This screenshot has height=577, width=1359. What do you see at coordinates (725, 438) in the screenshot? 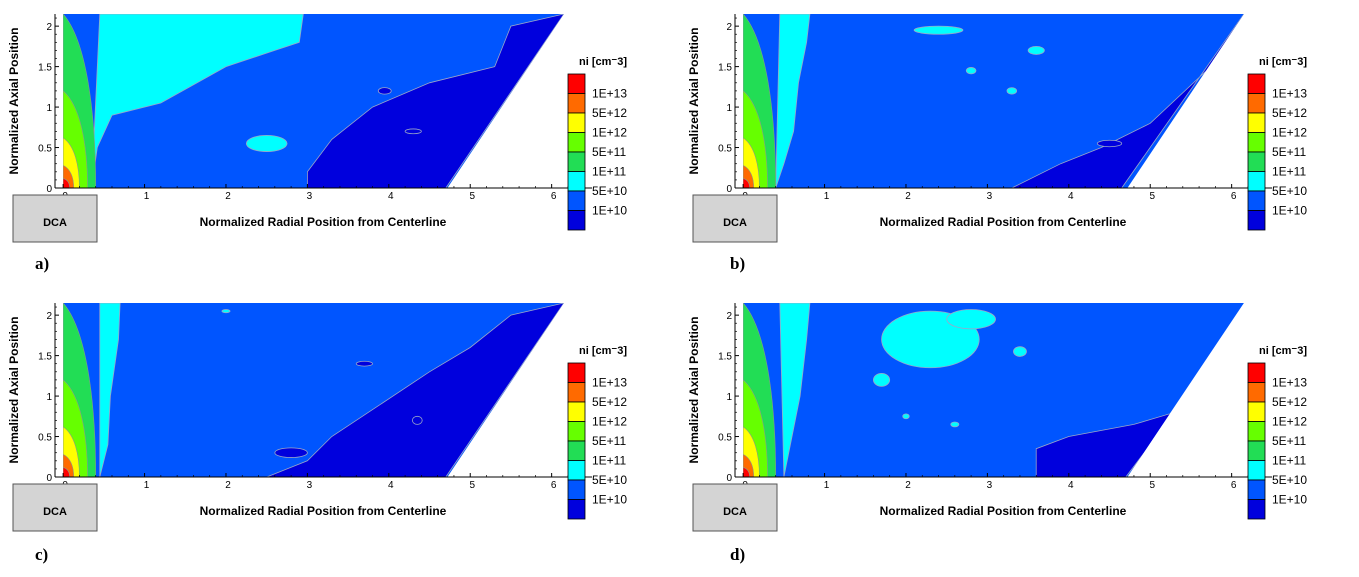
I see `y-tick-label: 0.5` at bounding box center [725, 438].